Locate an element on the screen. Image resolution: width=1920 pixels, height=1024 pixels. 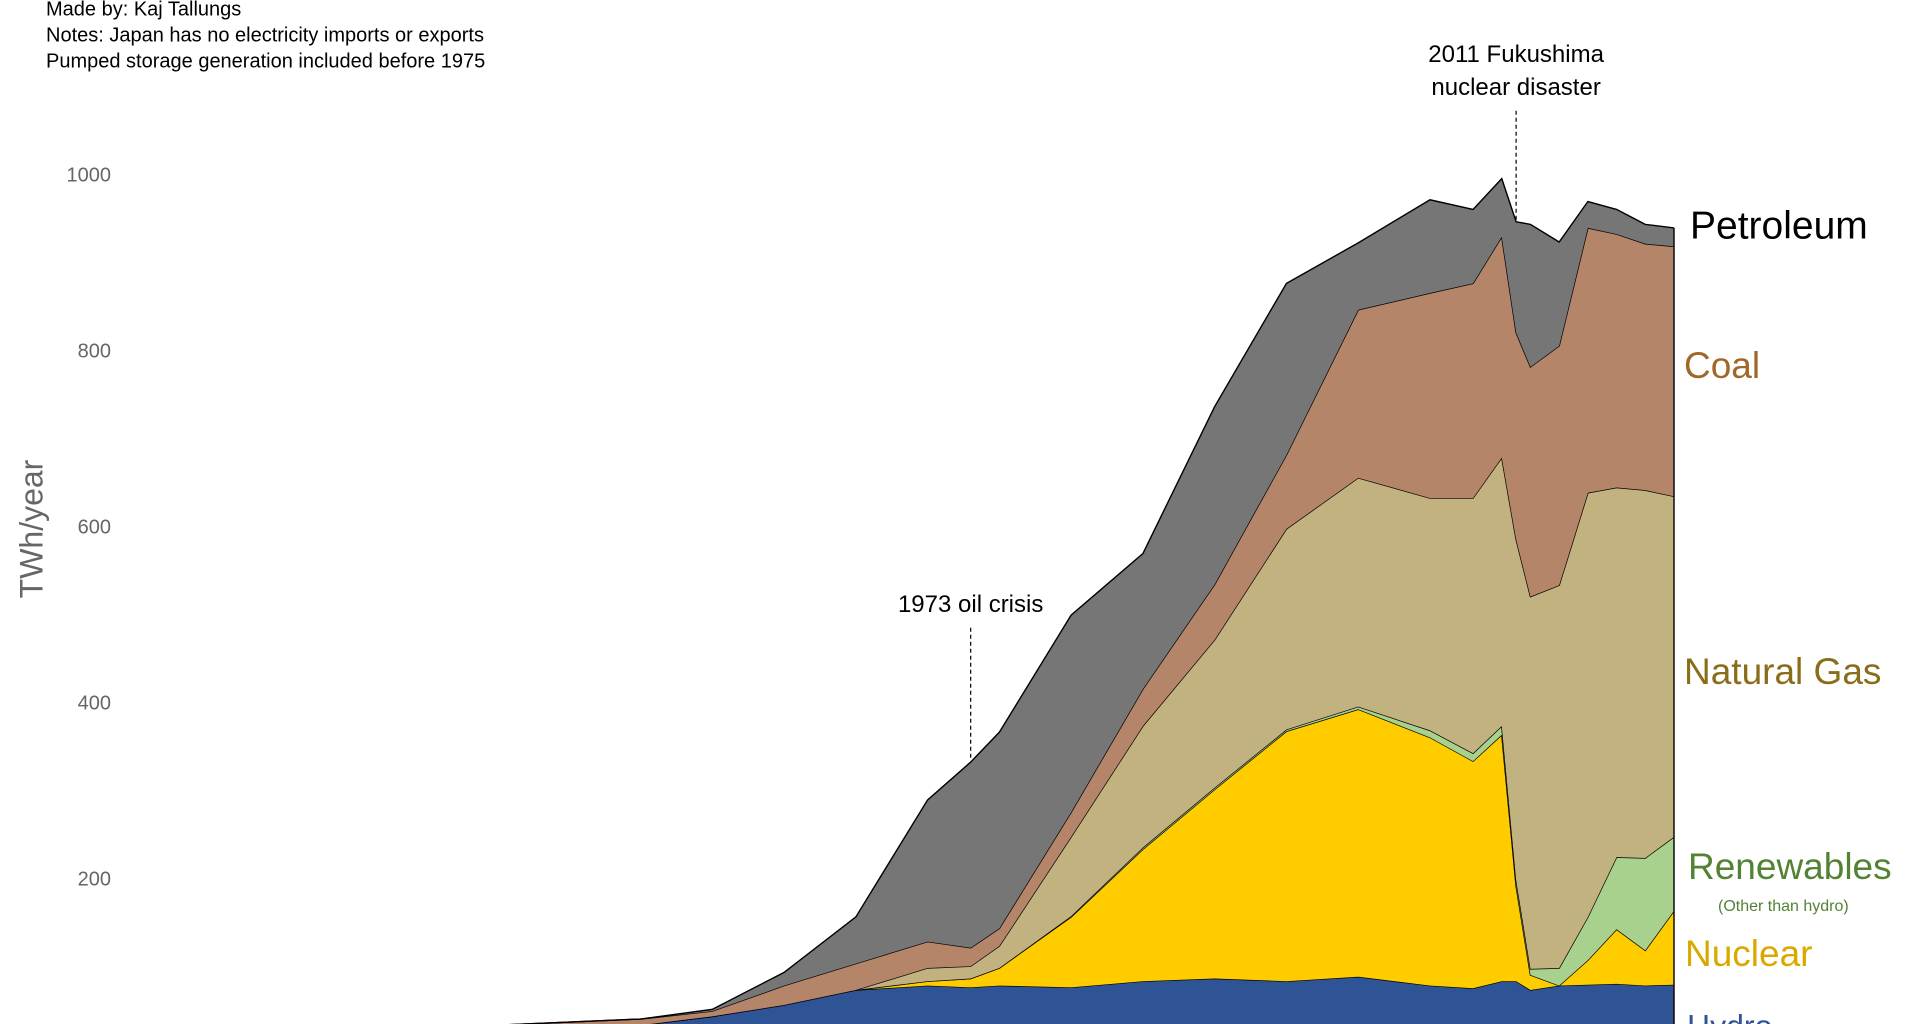
y-axis-label: TWh/year is located at coordinates (31, 528).